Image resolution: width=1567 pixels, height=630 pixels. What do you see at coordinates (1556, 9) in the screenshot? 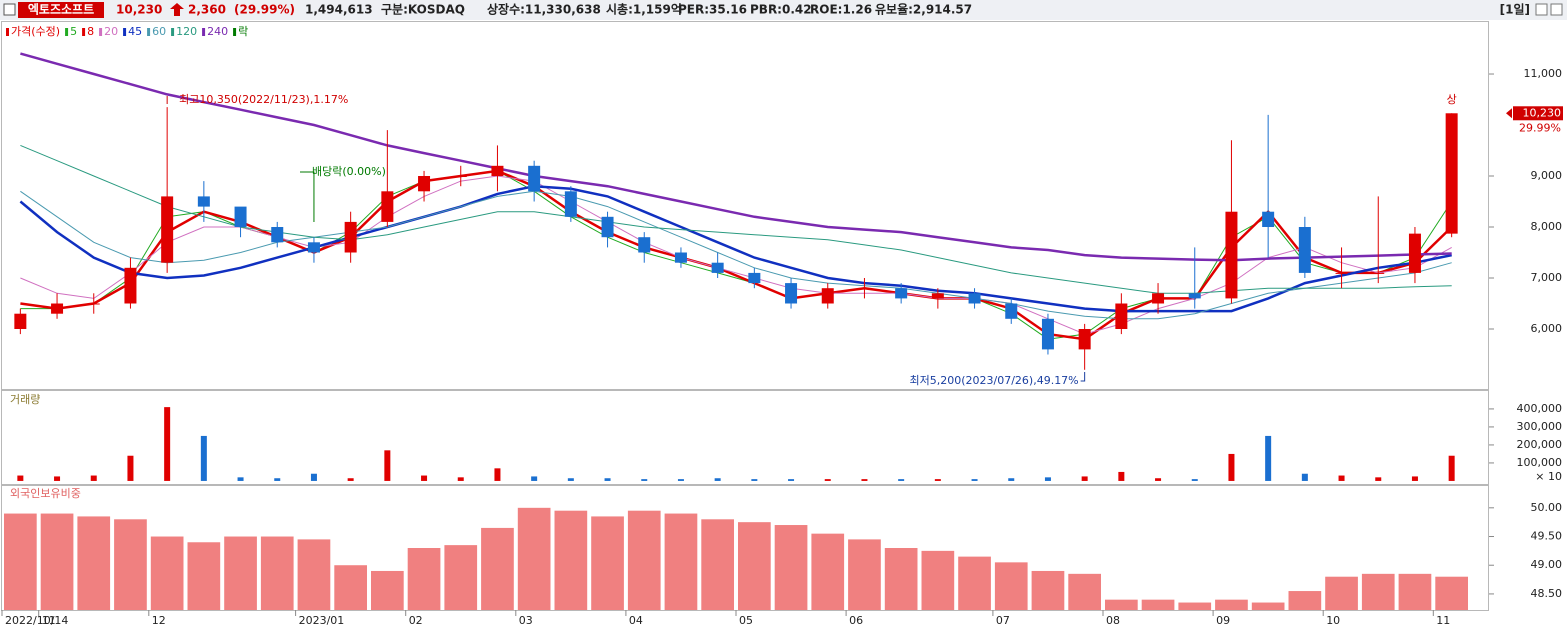
I see `close-button` at bounding box center [1556, 9].